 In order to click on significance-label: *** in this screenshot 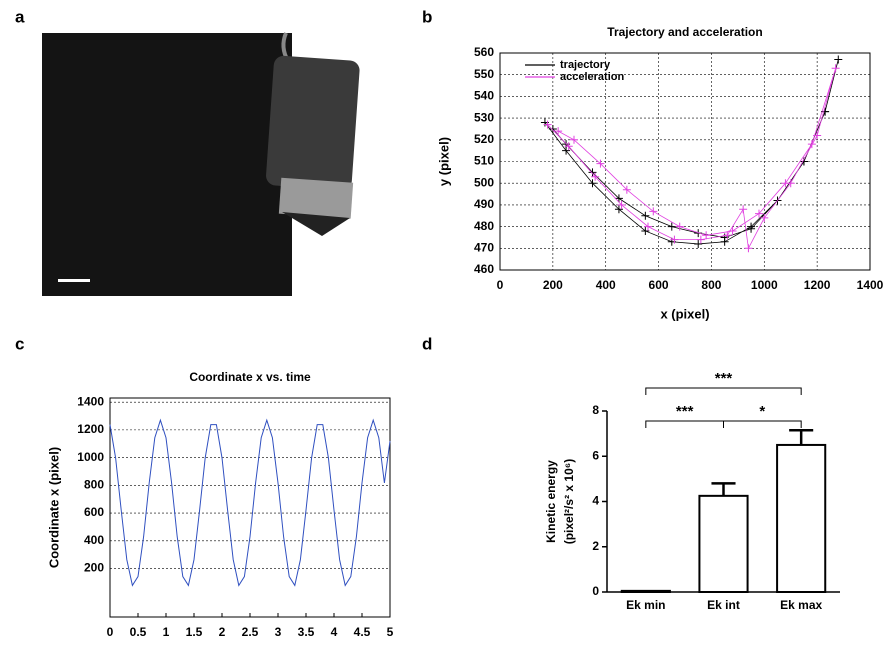, I will do `click(685, 411)`.